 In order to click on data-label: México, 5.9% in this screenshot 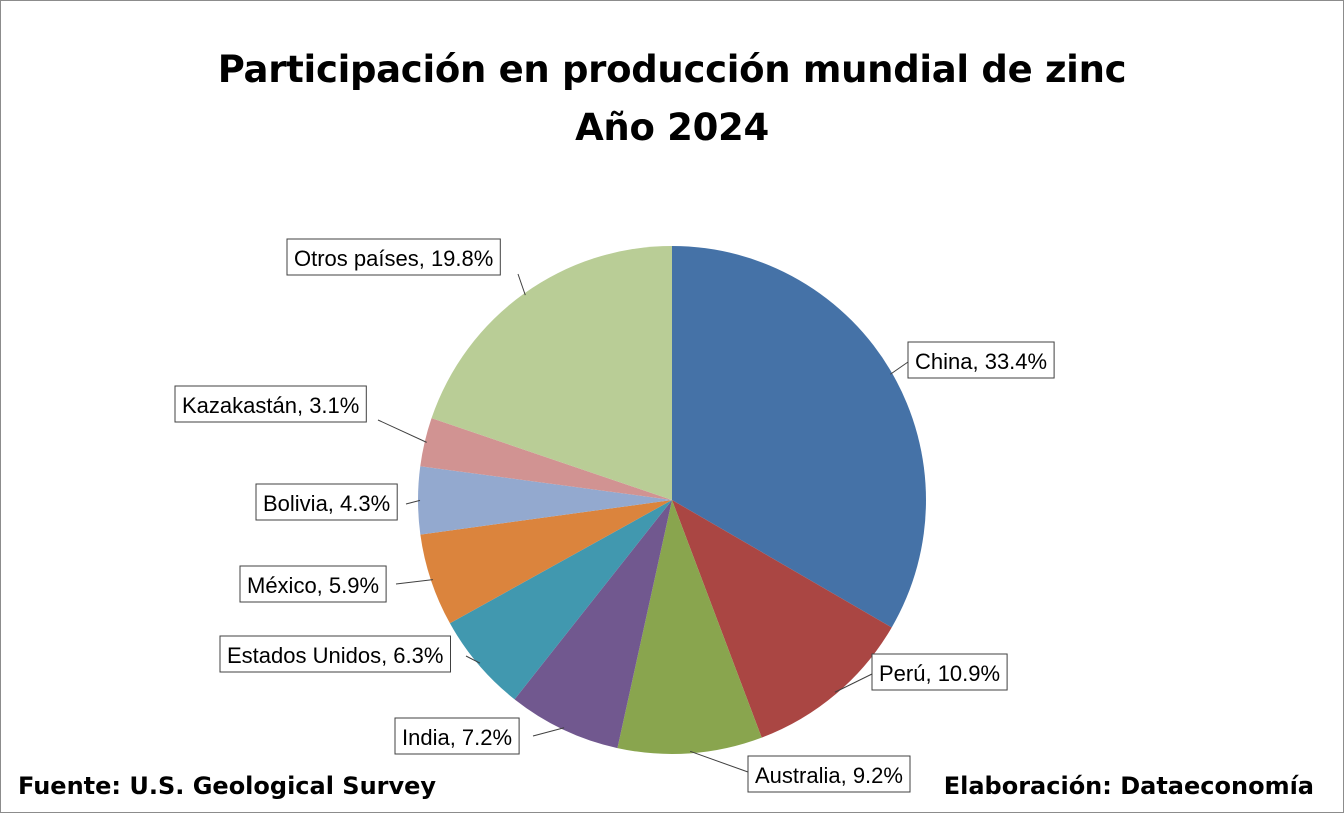, I will do `click(313, 585)`.